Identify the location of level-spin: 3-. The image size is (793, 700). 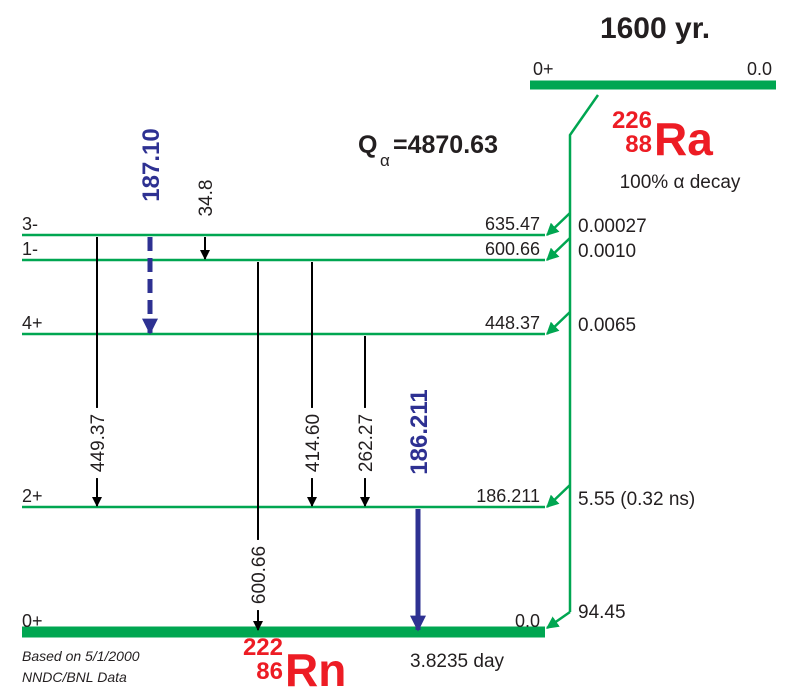
(30, 224).